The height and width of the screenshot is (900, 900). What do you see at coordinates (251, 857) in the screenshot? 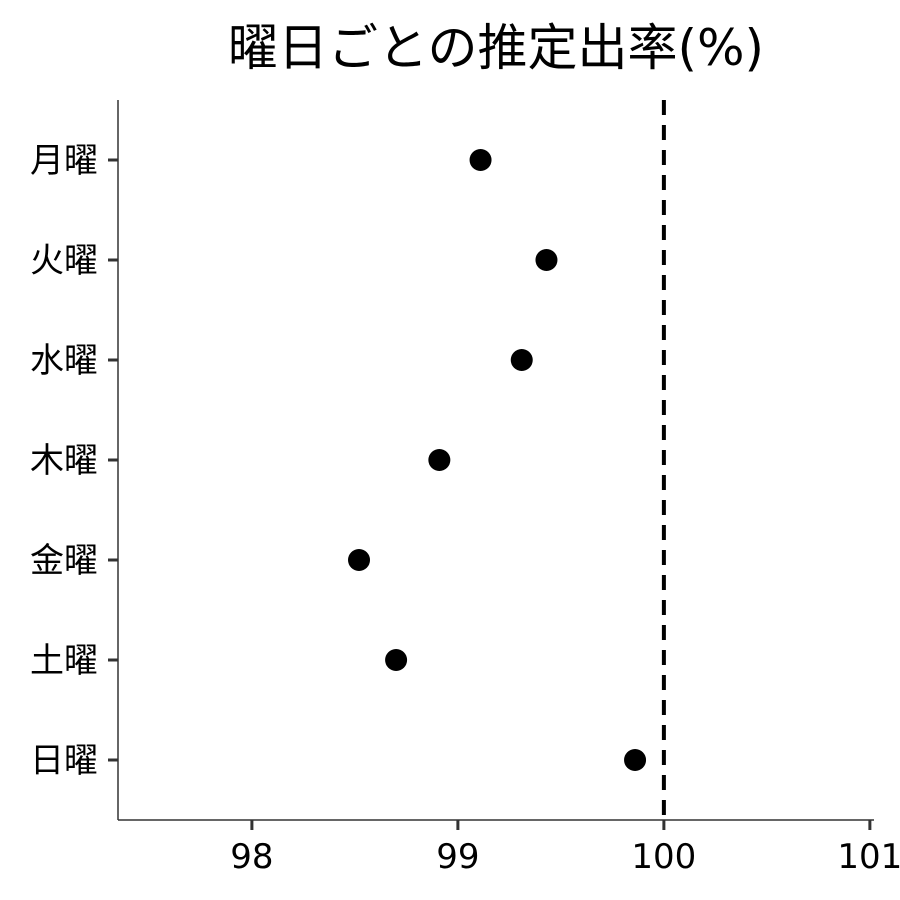
I see `x-tick-label: 98` at bounding box center [251, 857].